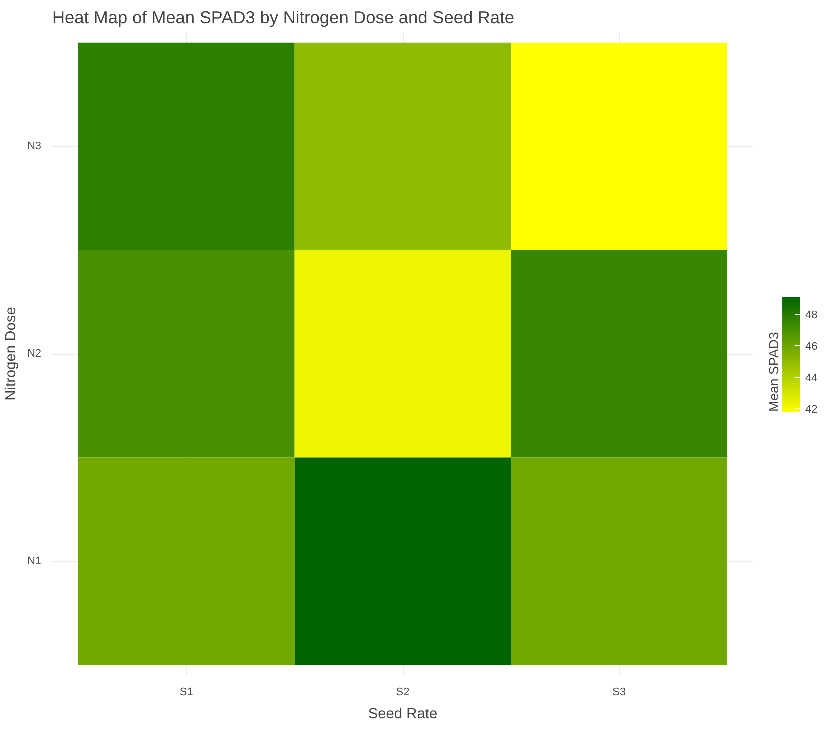  What do you see at coordinates (403, 714) in the screenshot?
I see `x-axis-title: Seed Rate` at bounding box center [403, 714].